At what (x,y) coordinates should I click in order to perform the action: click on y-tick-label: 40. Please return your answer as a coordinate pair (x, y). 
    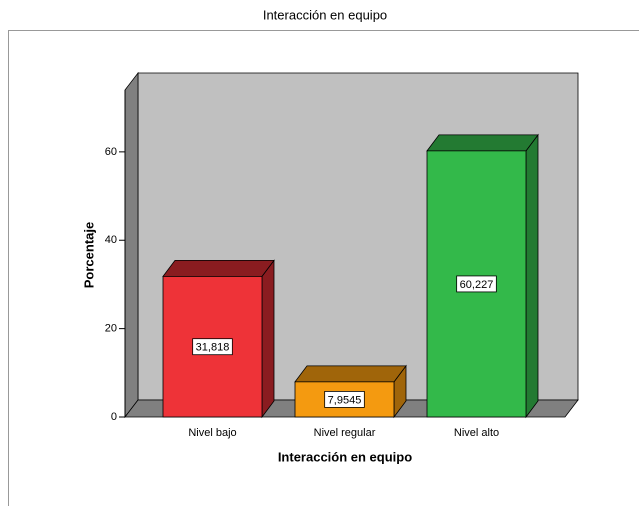
    Looking at the image, I should click on (111, 240).